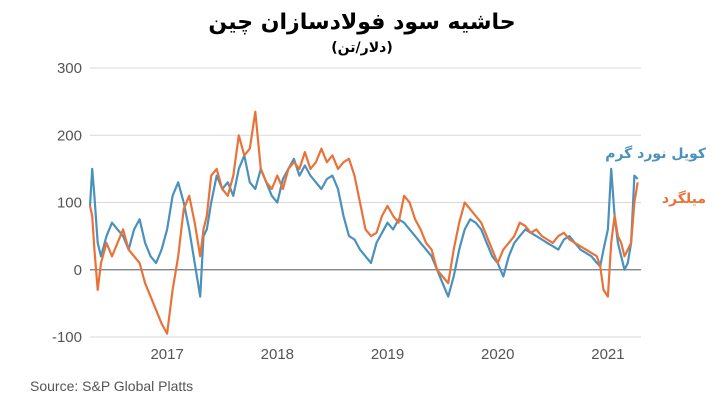  I want to click on y-tick-label: 0, so click(78, 270).